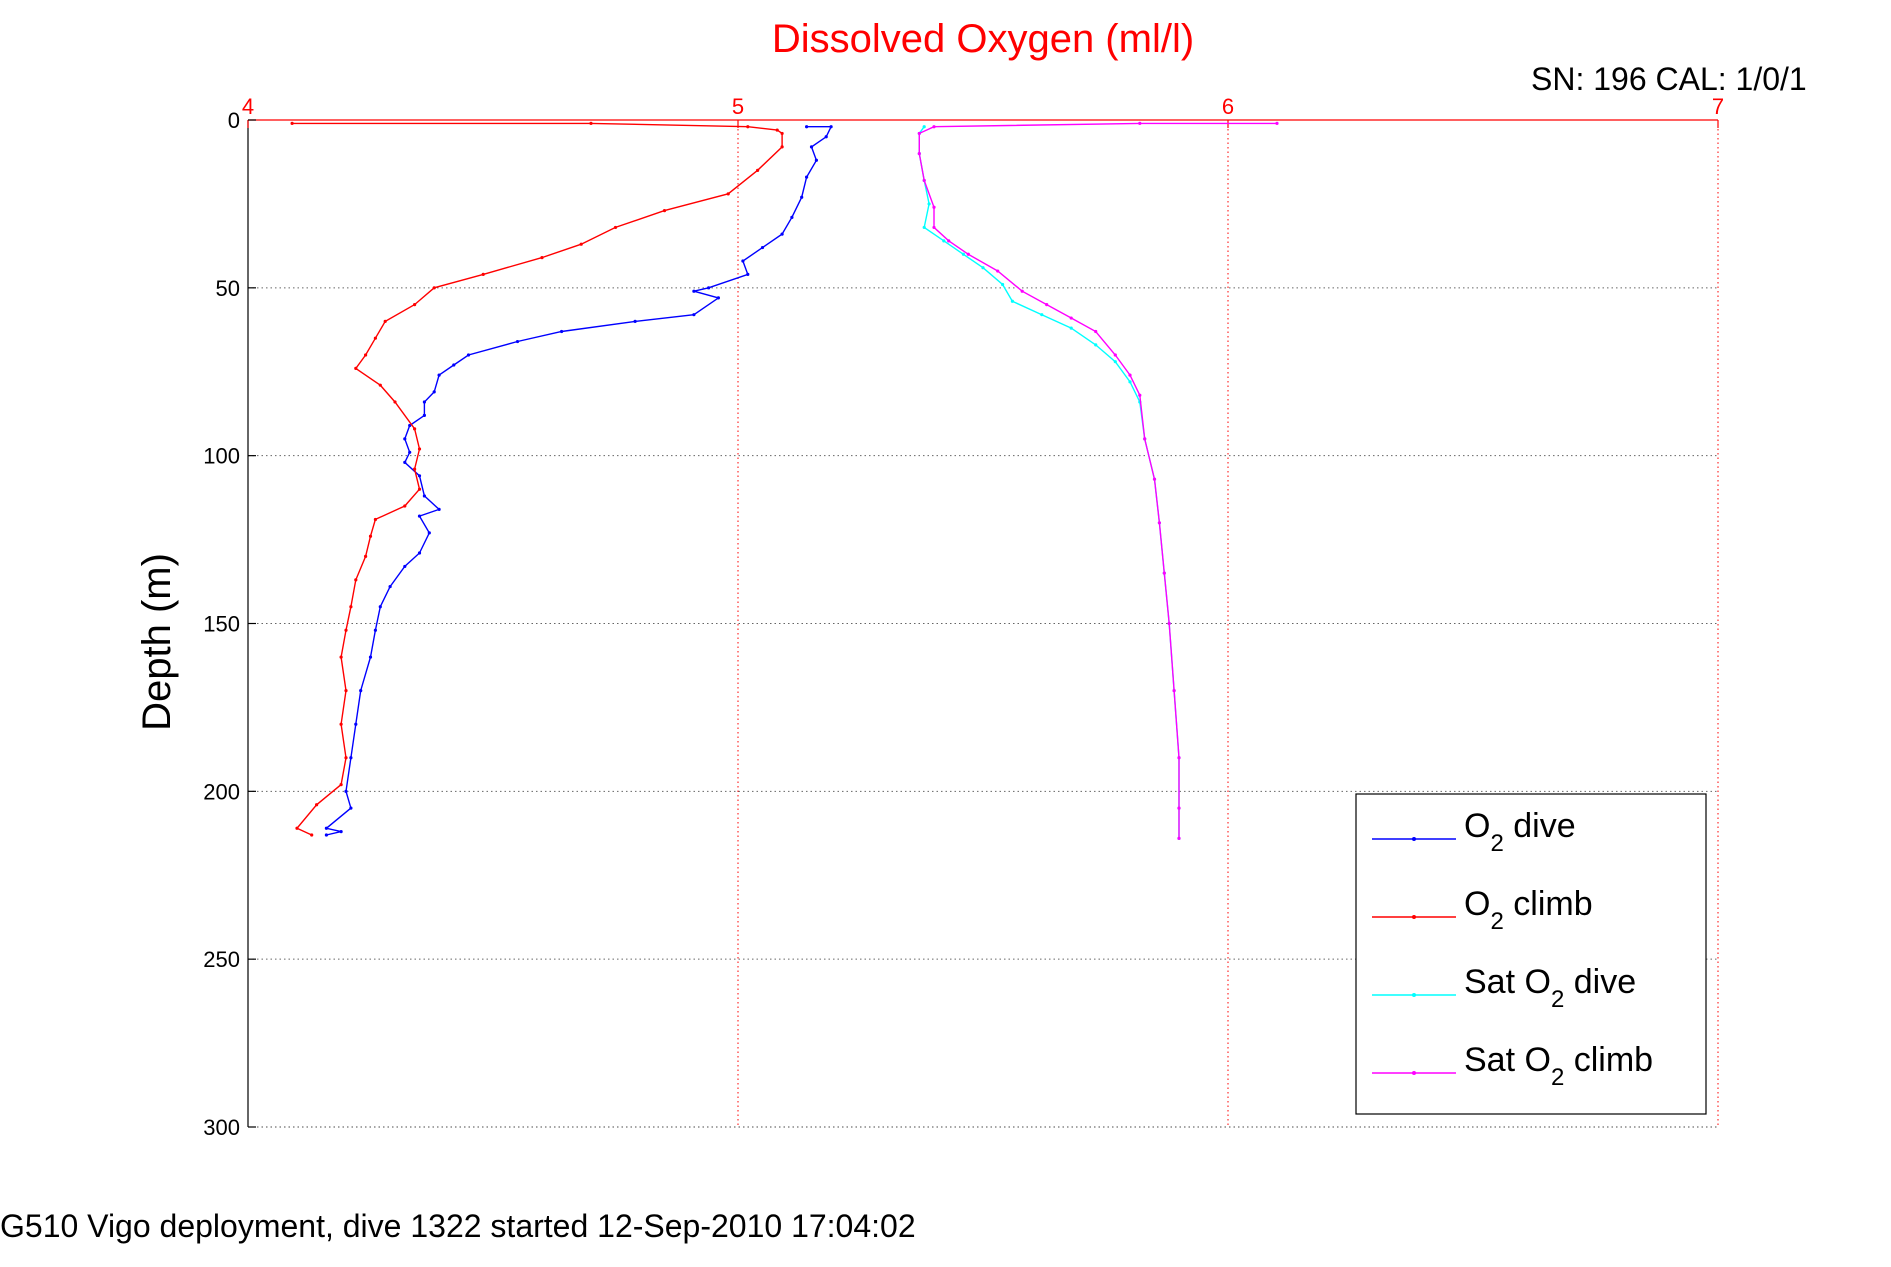 Image resolution: width=1891 pixels, height=1267 pixels. What do you see at coordinates (1558, 1066) in the screenshot?
I see `legend-label-climb_sat: Sat O2 climb` at bounding box center [1558, 1066].